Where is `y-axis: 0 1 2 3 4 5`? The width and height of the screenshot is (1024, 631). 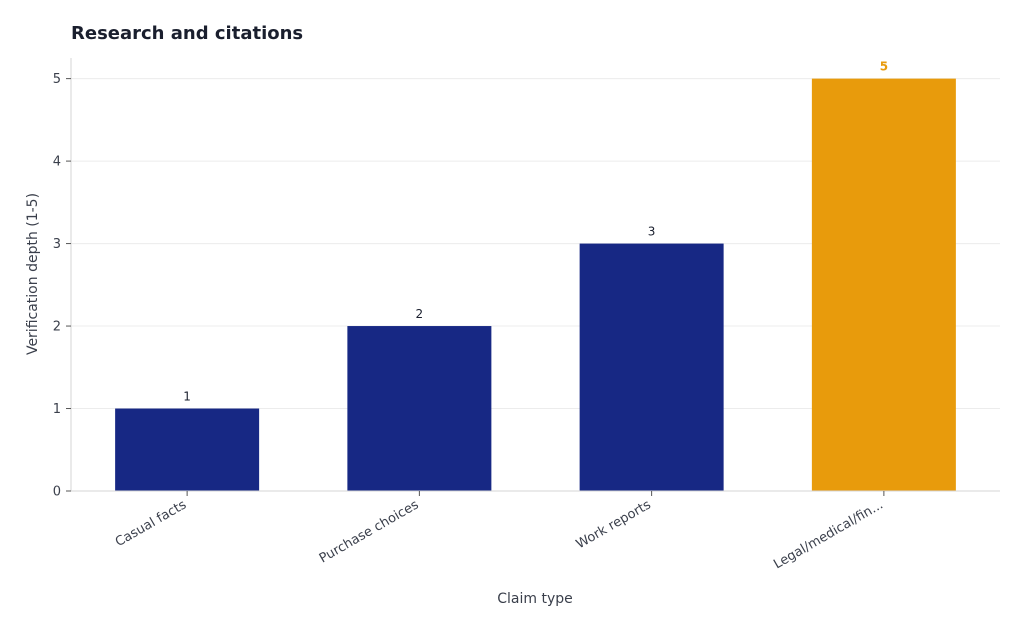
y-axis: 0 1 2 3 4 5 is located at coordinates (62, 279).